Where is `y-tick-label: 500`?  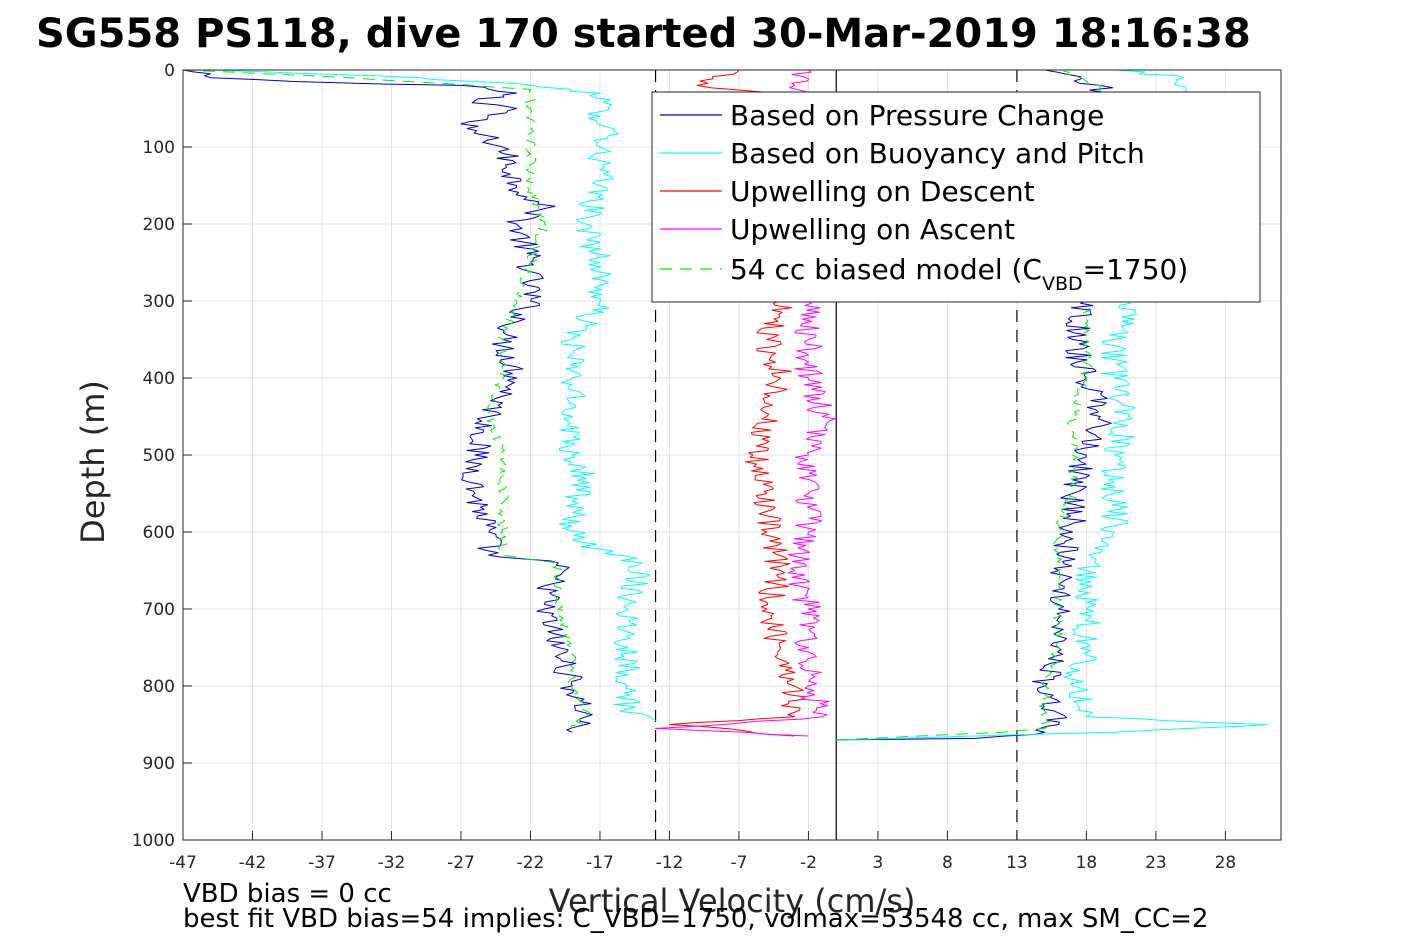 y-tick-label: 500 is located at coordinates (159, 456).